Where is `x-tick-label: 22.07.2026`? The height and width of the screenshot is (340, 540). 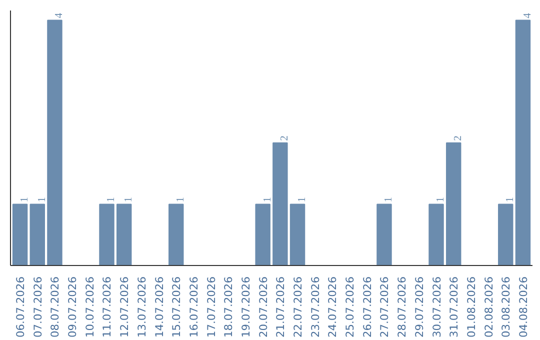
x-tick-label: 22.07.2026 is located at coordinates (298, 307).